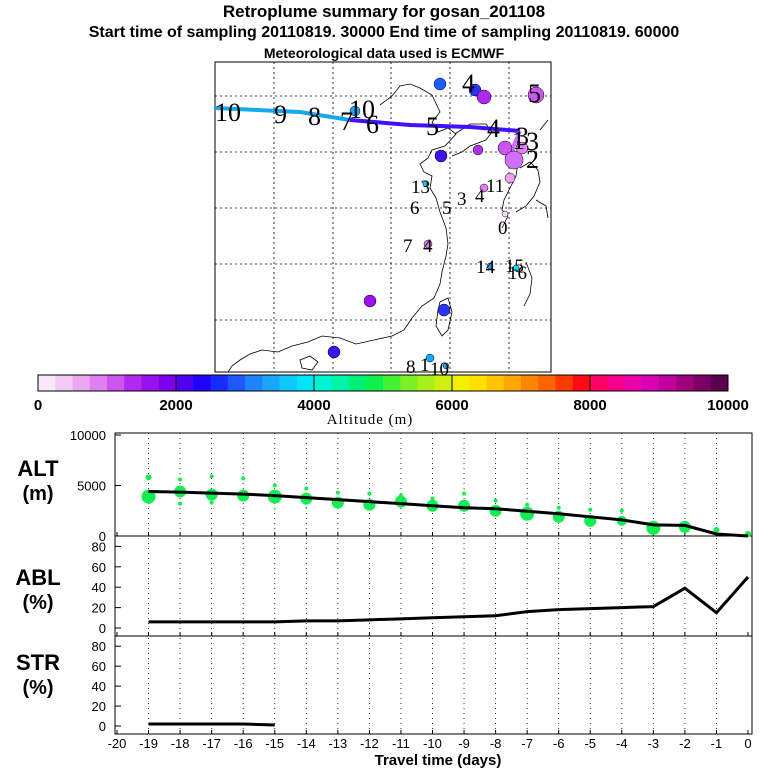 The width and height of the screenshot is (768, 768). What do you see at coordinates (99, 546) in the screenshot?
I see `abl-tick-label: 80` at bounding box center [99, 546].